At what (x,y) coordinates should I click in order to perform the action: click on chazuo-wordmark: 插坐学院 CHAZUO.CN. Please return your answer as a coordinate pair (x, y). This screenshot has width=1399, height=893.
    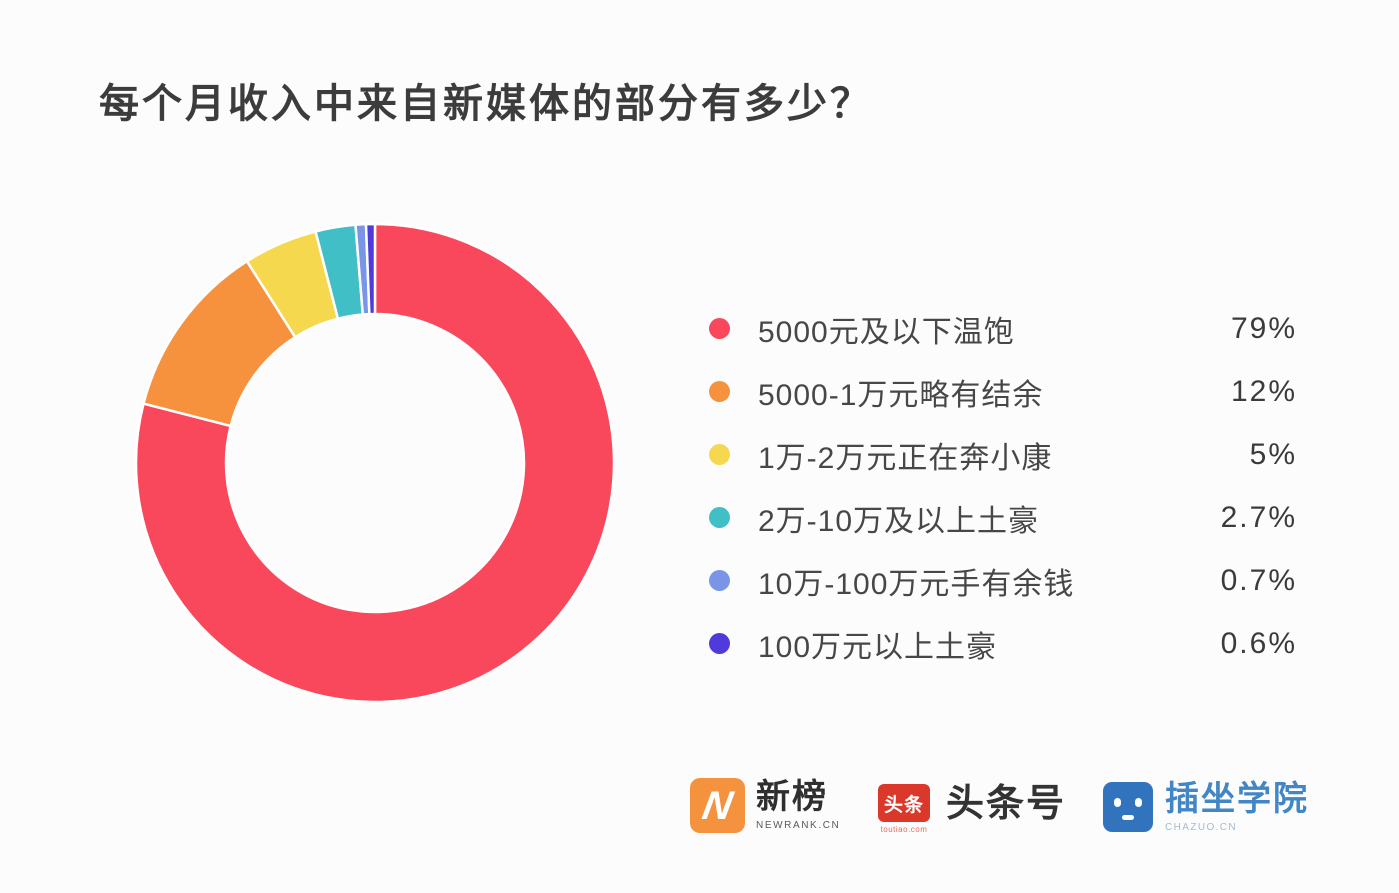
    Looking at the image, I should click on (1237, 806).